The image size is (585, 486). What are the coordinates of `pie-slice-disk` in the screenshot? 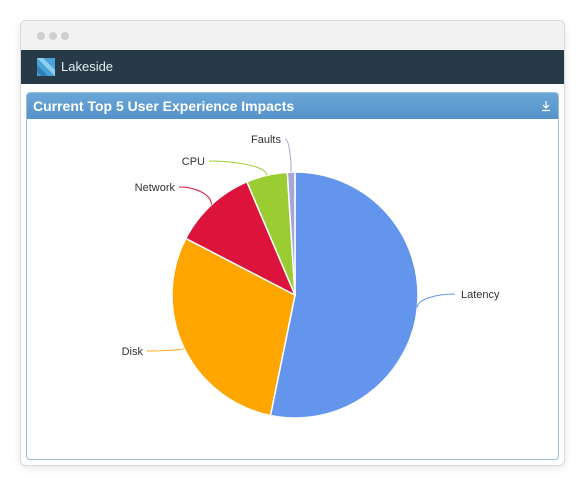 It's located at (233, 327).